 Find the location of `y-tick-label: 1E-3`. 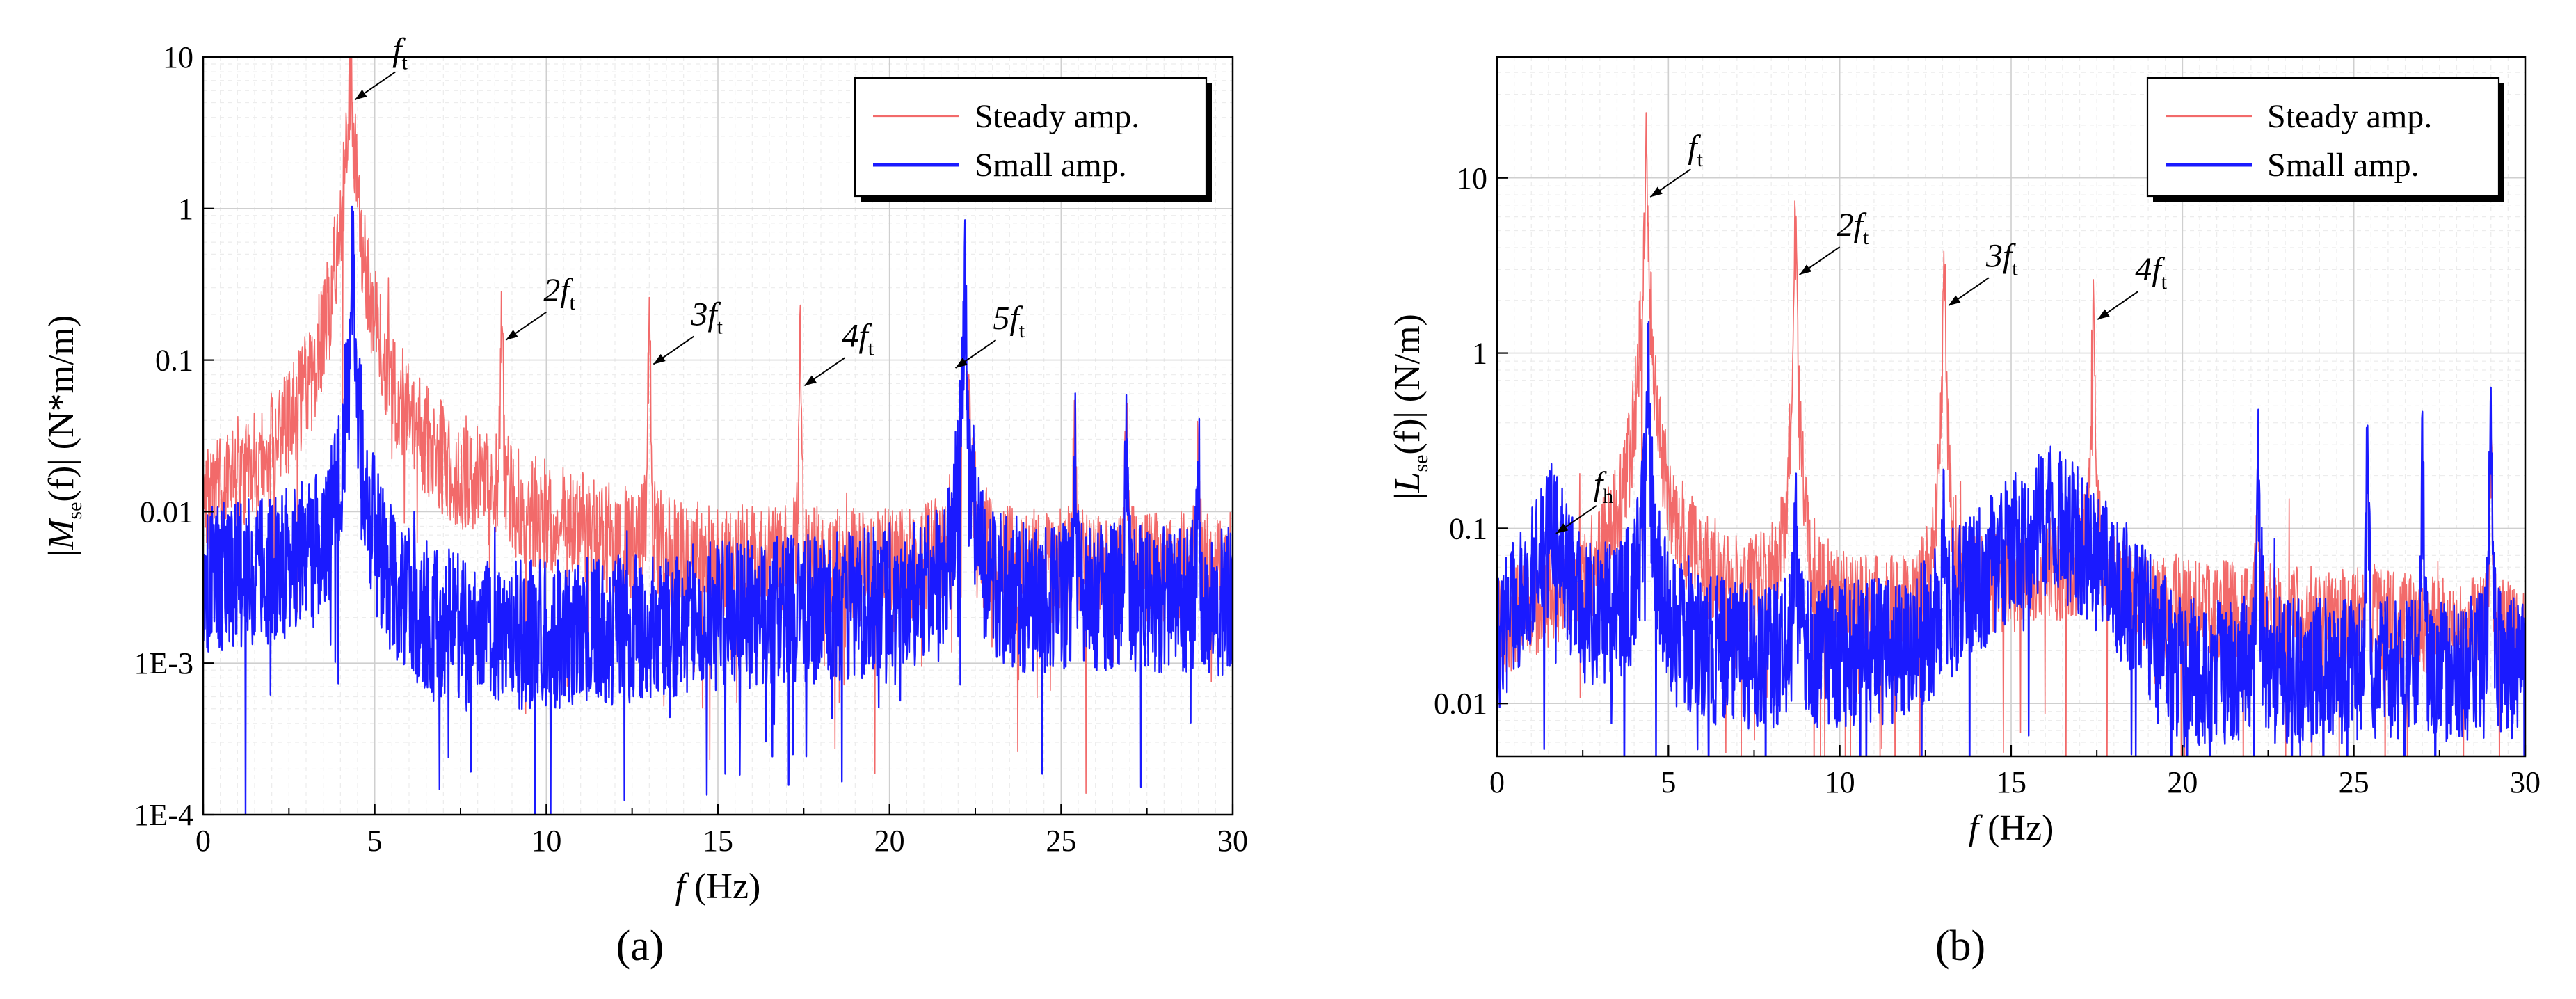

y-tick-label: 1E-3 is located at coordinates (163, 663).